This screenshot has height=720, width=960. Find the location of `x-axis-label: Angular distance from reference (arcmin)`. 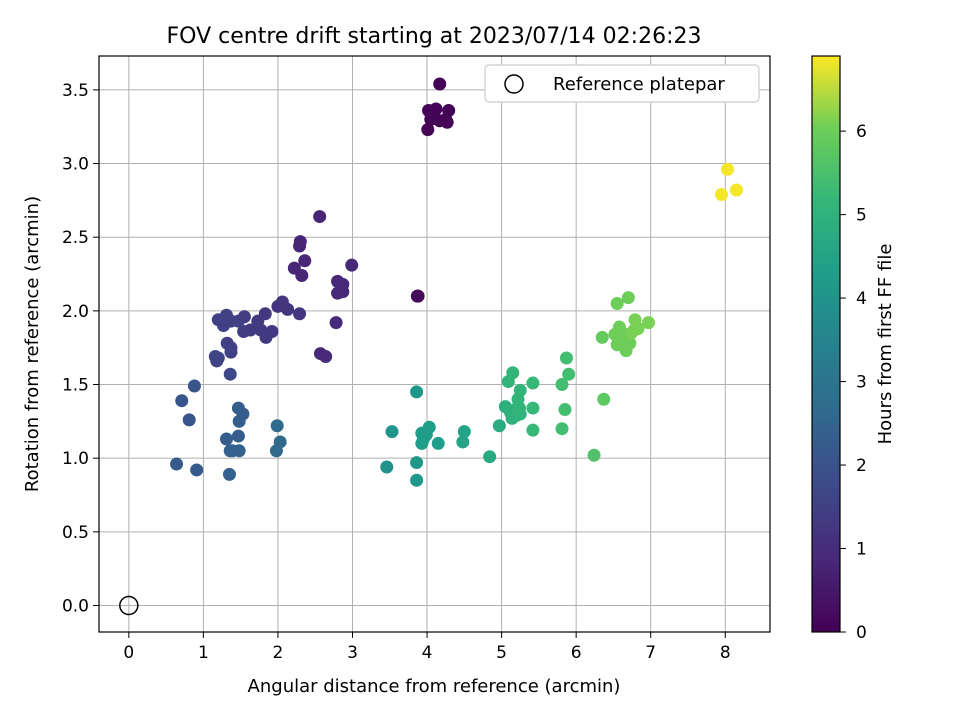

x-axis-label: Angular distance from reference (arcmin) is located at coordinates (434, 686).